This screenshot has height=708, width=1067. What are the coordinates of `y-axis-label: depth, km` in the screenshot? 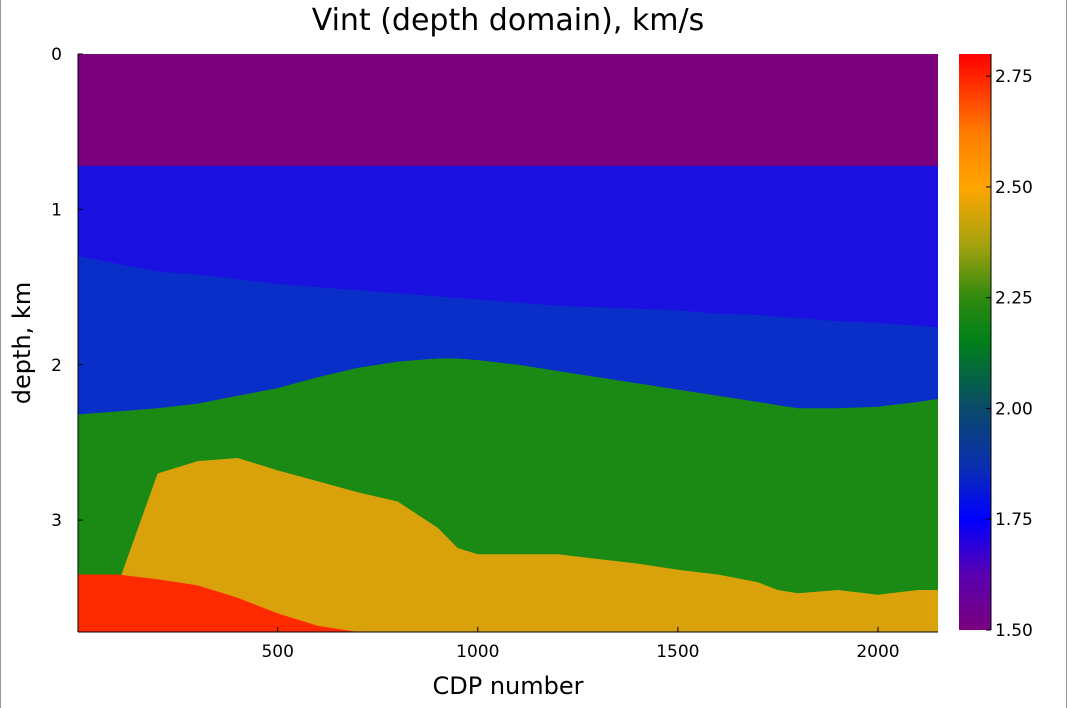 It's located at (22, 343).